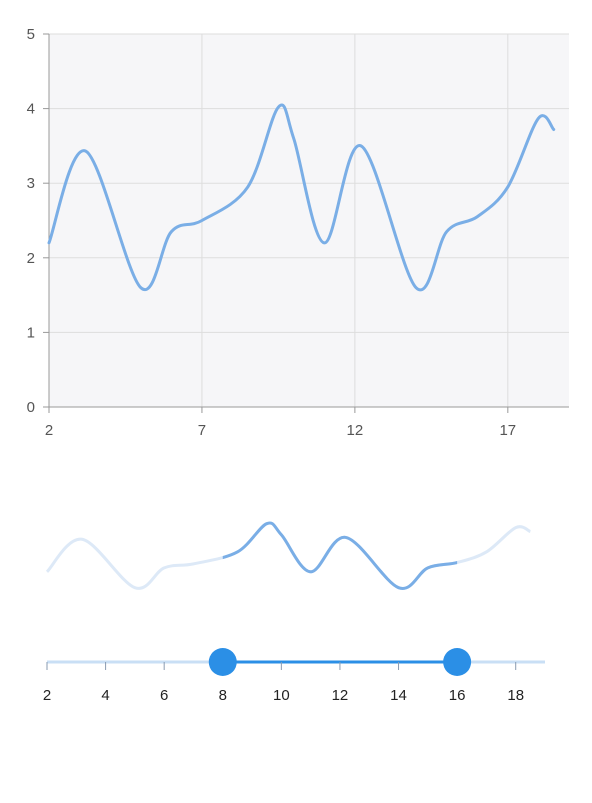 The width and height of the screenshot is (592, 803). I want to click on y-tick-label: 3, so click(31, 183).